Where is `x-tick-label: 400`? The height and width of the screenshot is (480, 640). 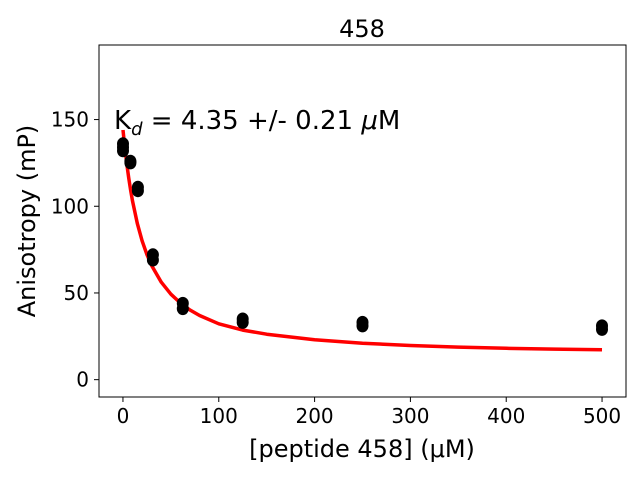
x-tick-label: 400 is located at coordinates (506, 416).